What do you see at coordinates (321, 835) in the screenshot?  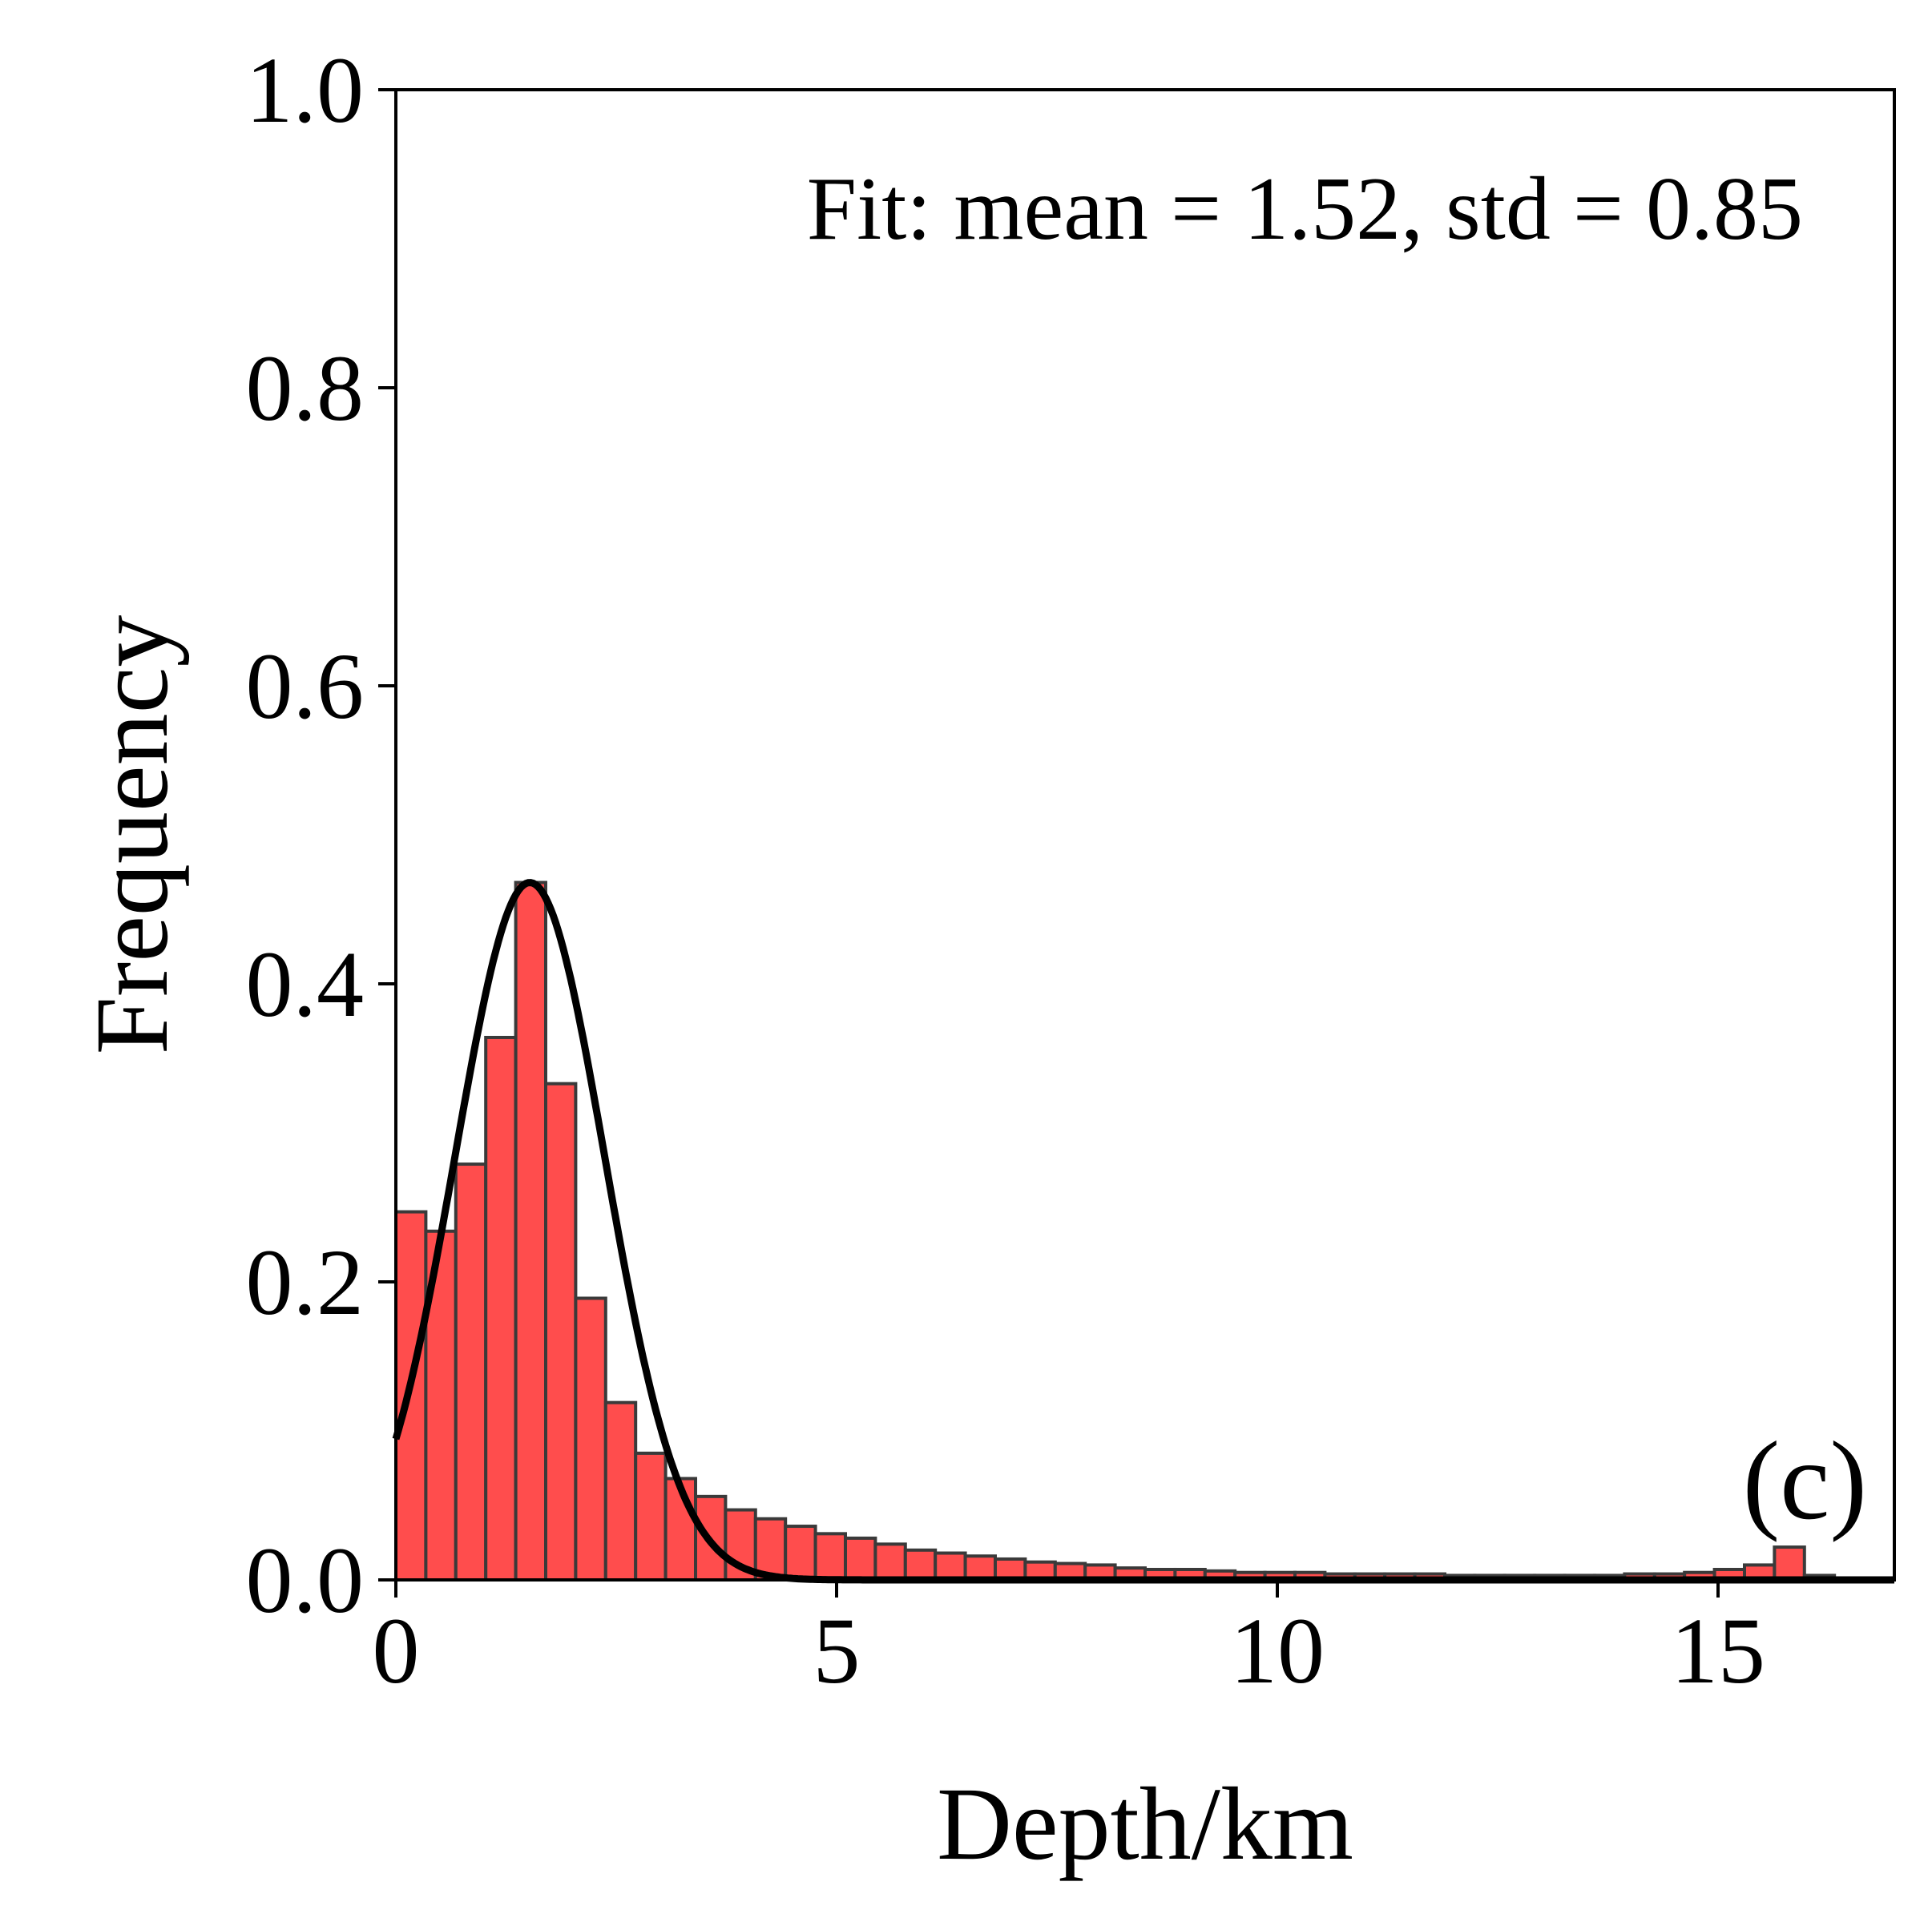 I see `y-axis-ticks: 0.0 0.2 0.4 0.6 0.8 1.0` at bounding box center [321, 835].